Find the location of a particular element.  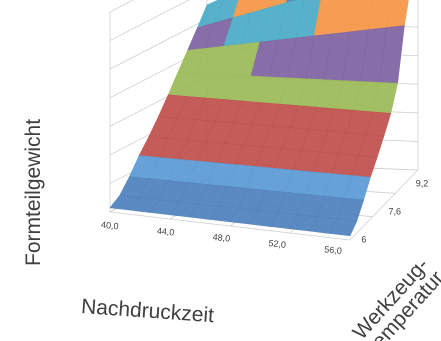

x-tick-label: 48,0 is located at coordinates (221, 238).